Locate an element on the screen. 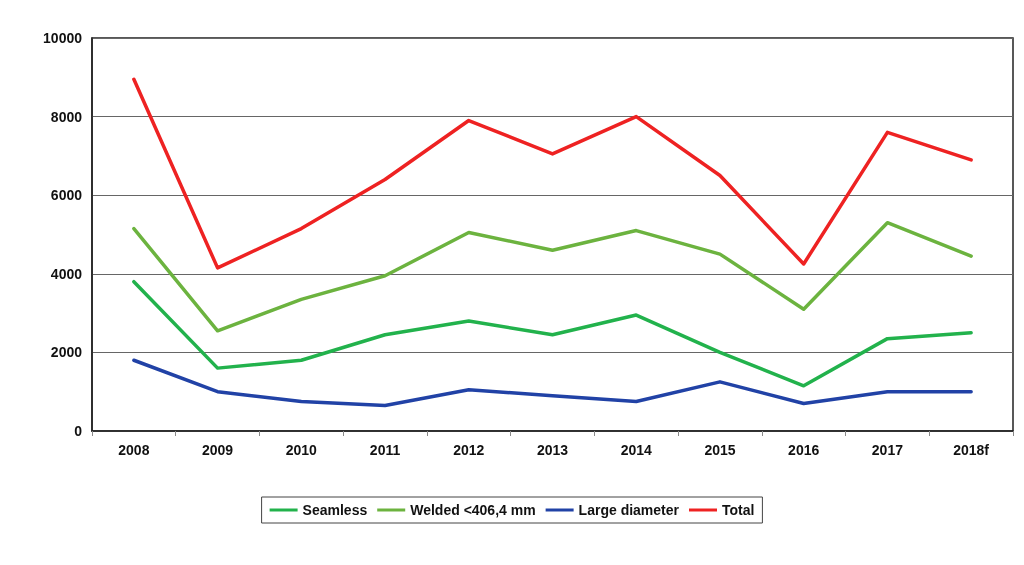 The image size is (1024, 565). y-tick-label: 10000 is located at coordinates (63, 38).